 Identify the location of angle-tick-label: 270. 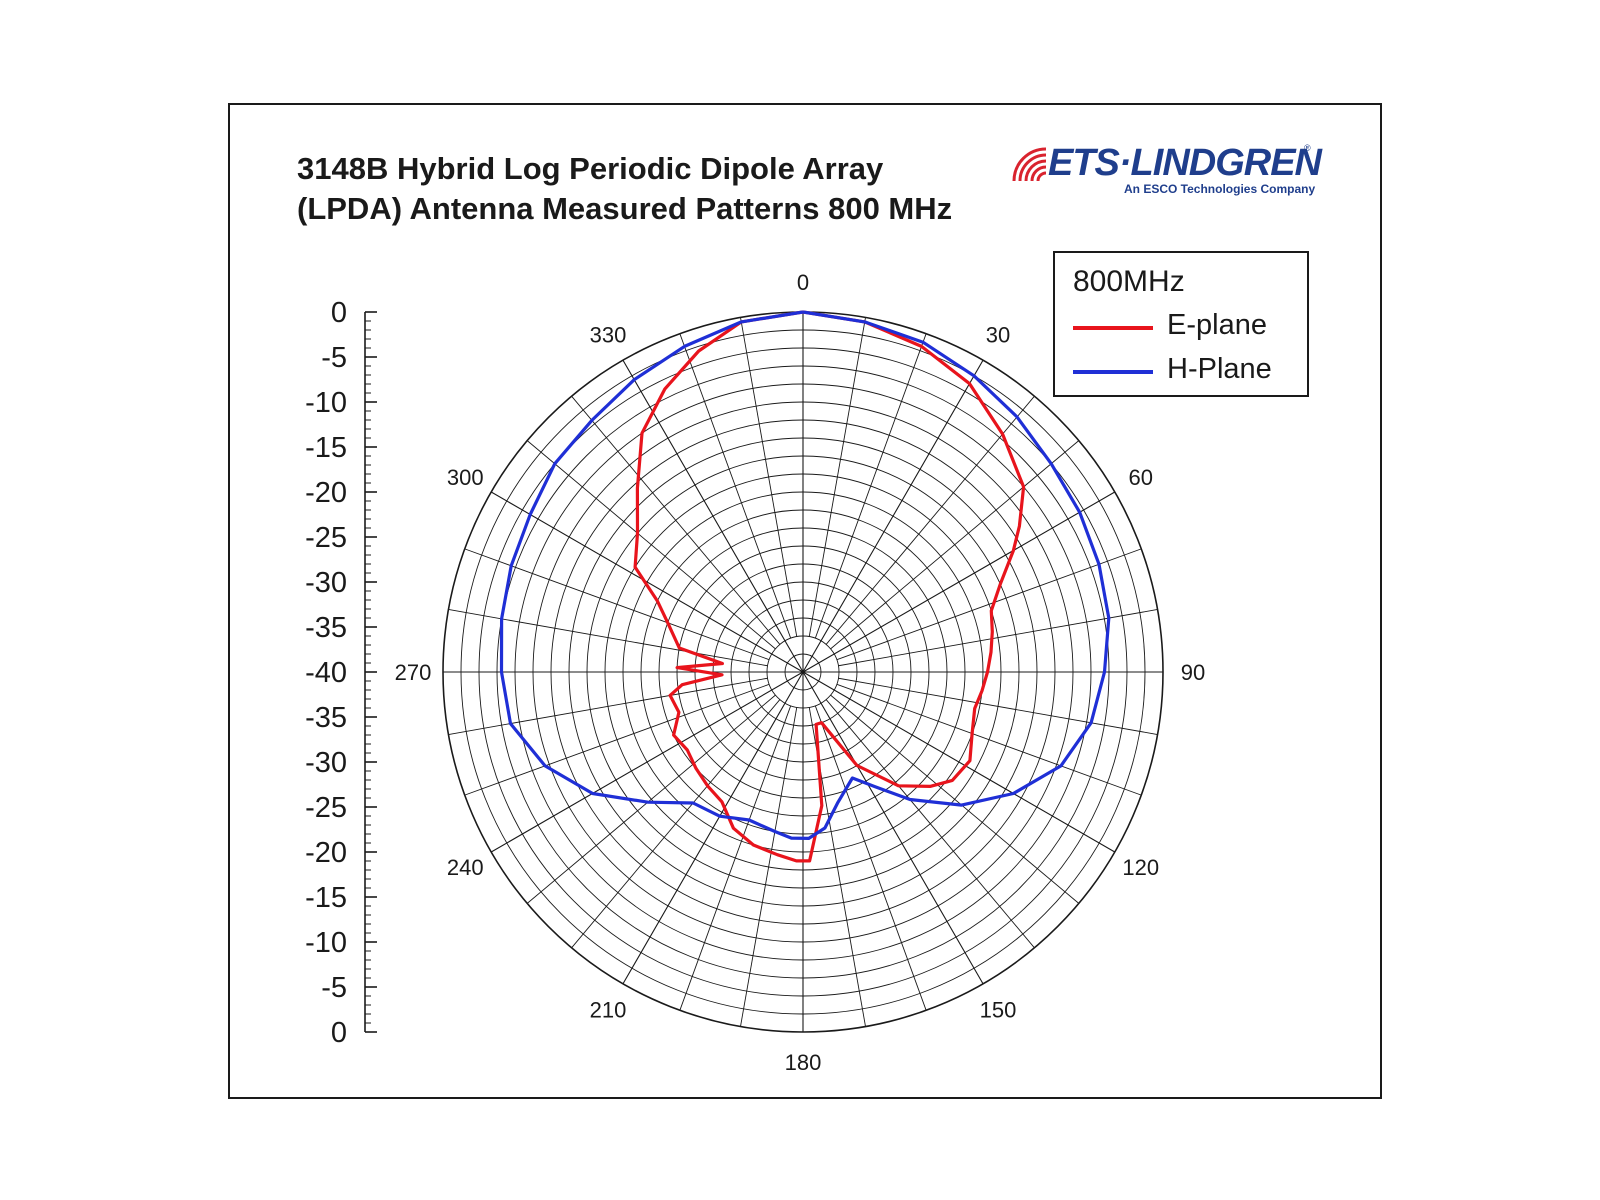
(413, 672).